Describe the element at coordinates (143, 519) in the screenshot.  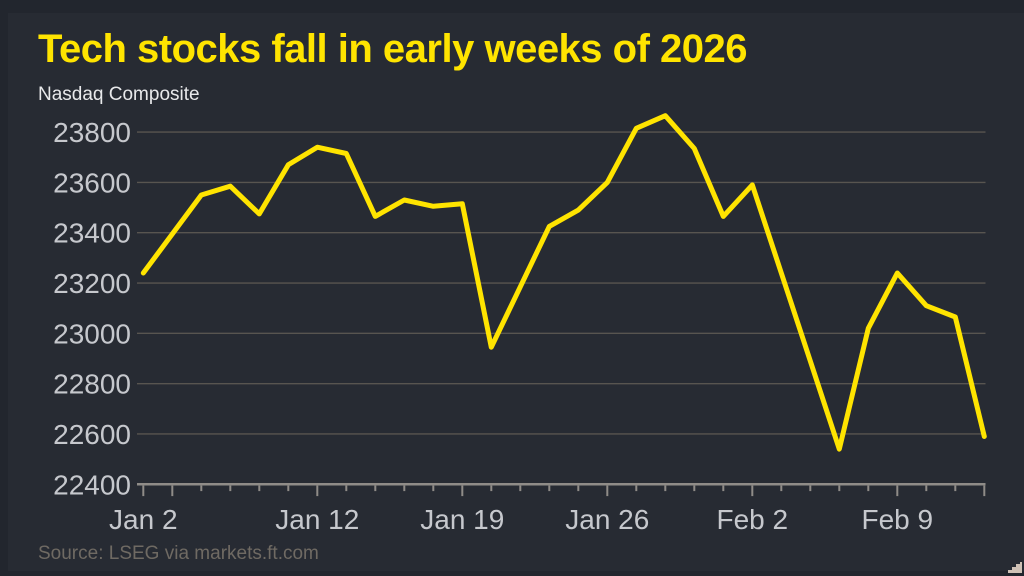
I see `x-axis-label: Jan 2` at that location.